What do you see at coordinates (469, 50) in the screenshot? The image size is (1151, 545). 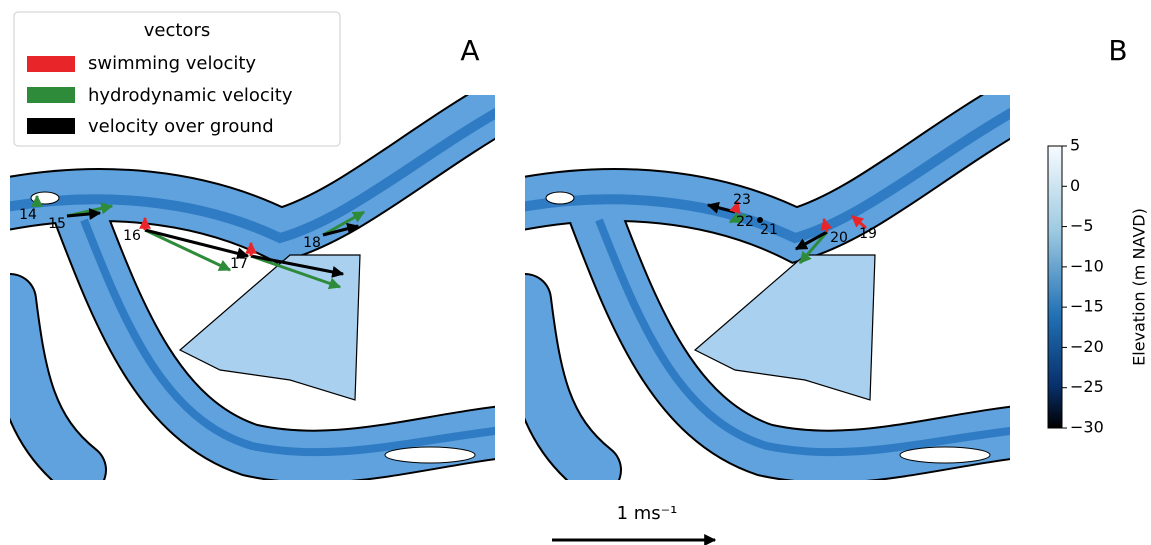 I see `panel-label: A` at bounding box center [469, 50].